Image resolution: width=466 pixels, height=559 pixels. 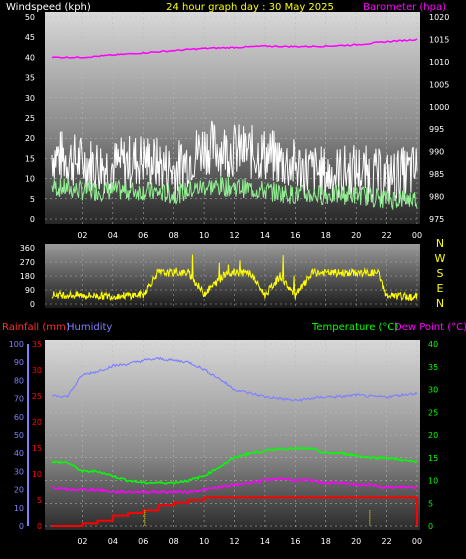 What do you see at coordinates (430, 503) in the screenshot?
I see `temp-y-tick-label: 5` at bounding box center [430, 503].